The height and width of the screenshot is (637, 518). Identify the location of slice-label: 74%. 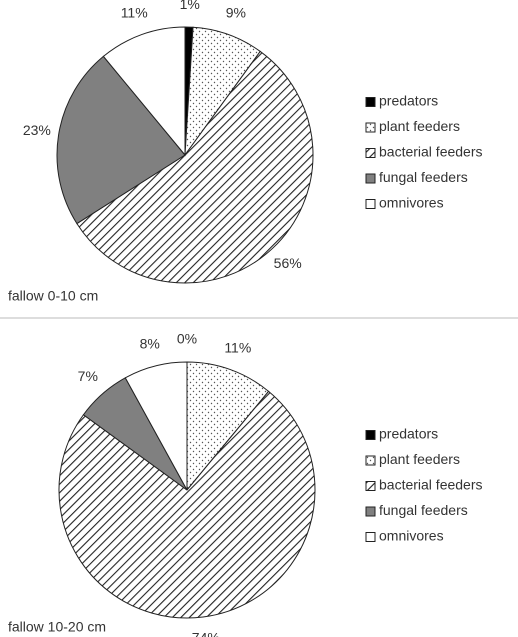
(206, 633).